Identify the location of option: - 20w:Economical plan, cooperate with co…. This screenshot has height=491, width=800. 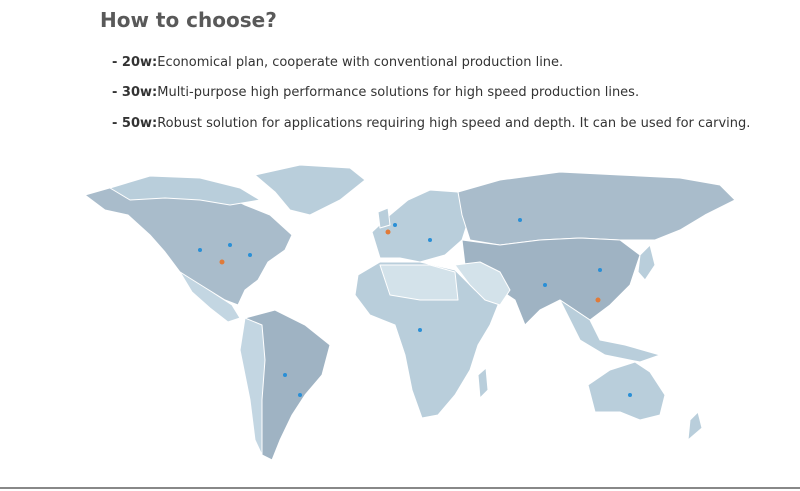
(337, 62).